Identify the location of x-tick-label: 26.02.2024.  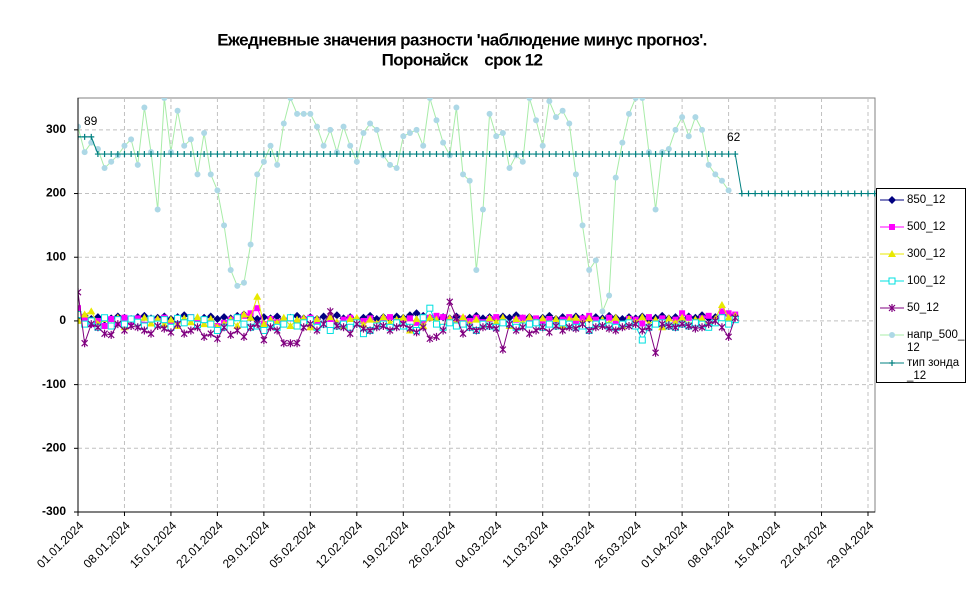
(432, 544).